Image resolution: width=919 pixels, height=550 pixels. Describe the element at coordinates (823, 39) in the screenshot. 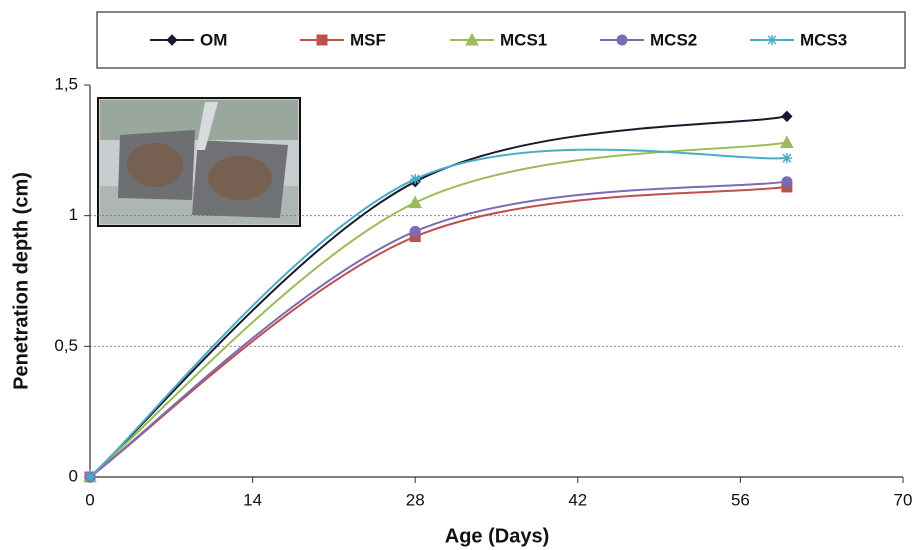

I see `legend-label: MCS3` at that location.